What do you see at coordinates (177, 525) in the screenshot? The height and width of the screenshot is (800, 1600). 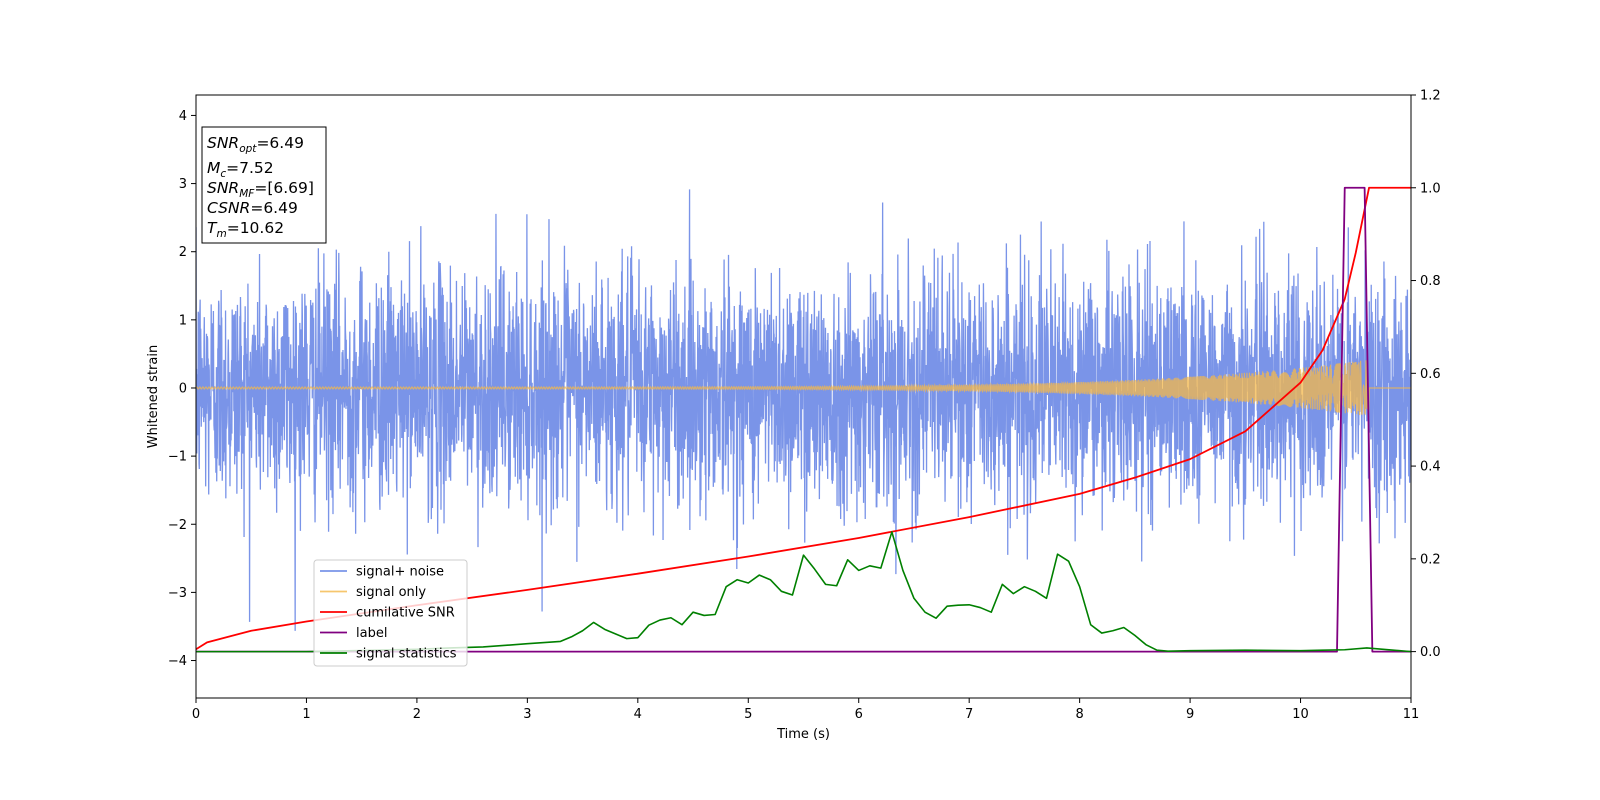 I see `y-tick-label: −2` at bounding box center [177, 525].